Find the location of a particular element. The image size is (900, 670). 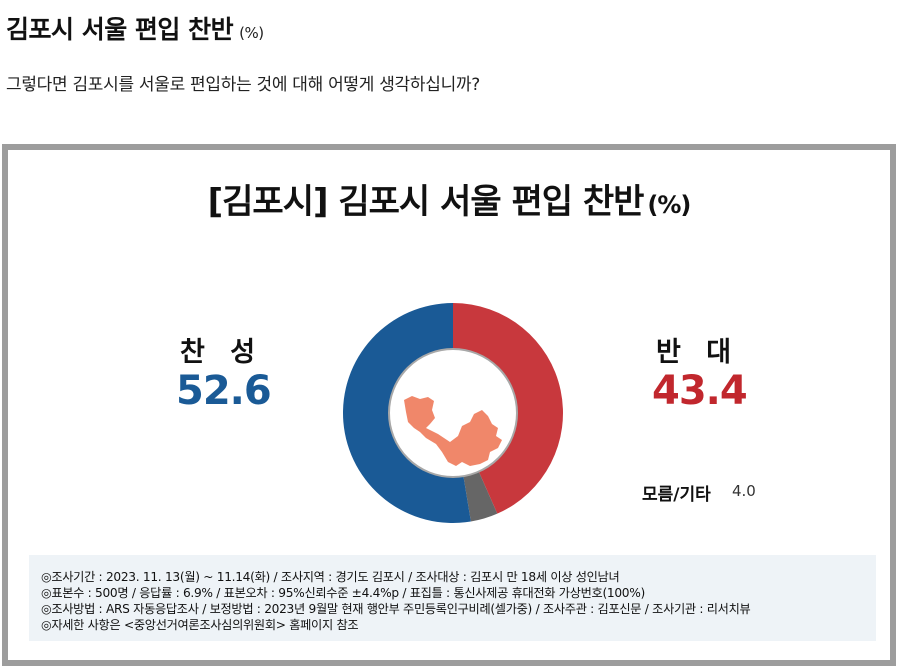

page-title: 김포시 서울 편입 찬반 (%) is located at coordinates (135, 28).